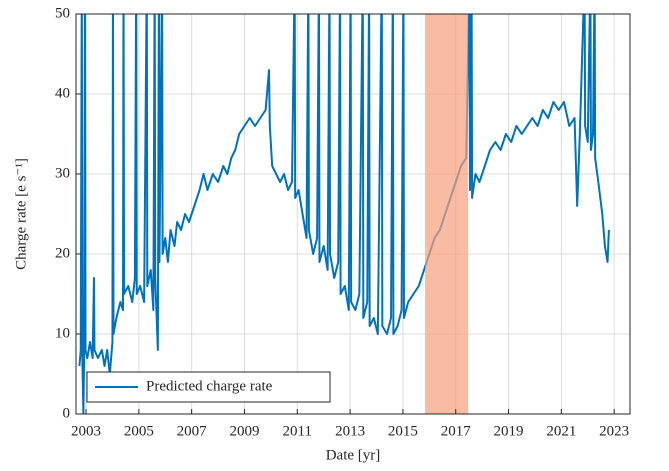 This screenshot has width=669, height=471. Describe the element at coordinates (62, 253) in the screenshot. I see `y-tick-label: 20` at that location.